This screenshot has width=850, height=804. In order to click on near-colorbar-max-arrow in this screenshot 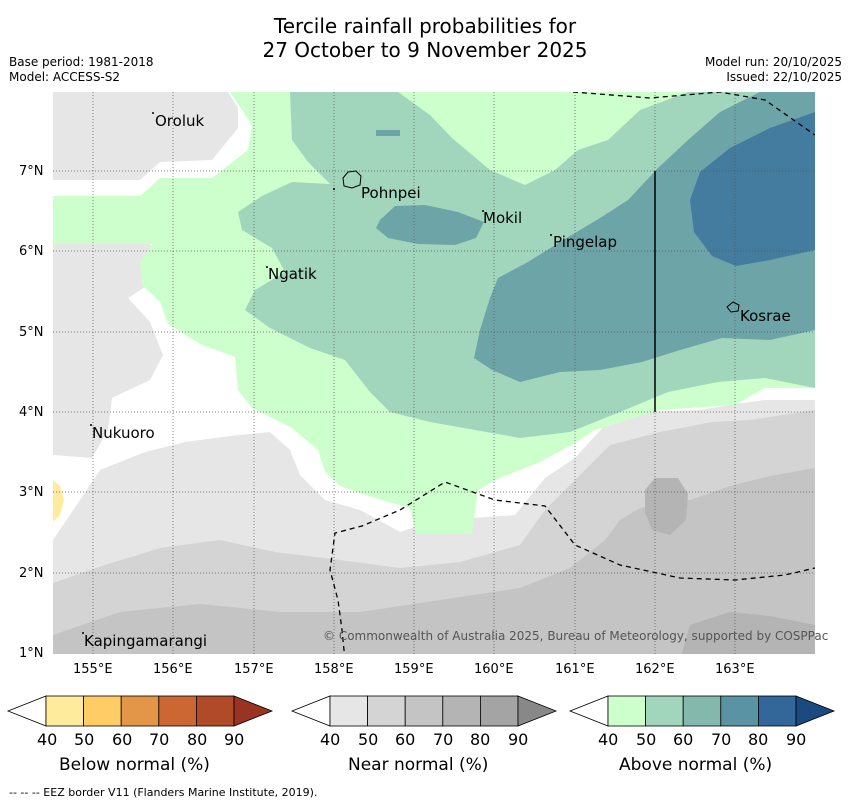, I will do `click(537, 711)`.